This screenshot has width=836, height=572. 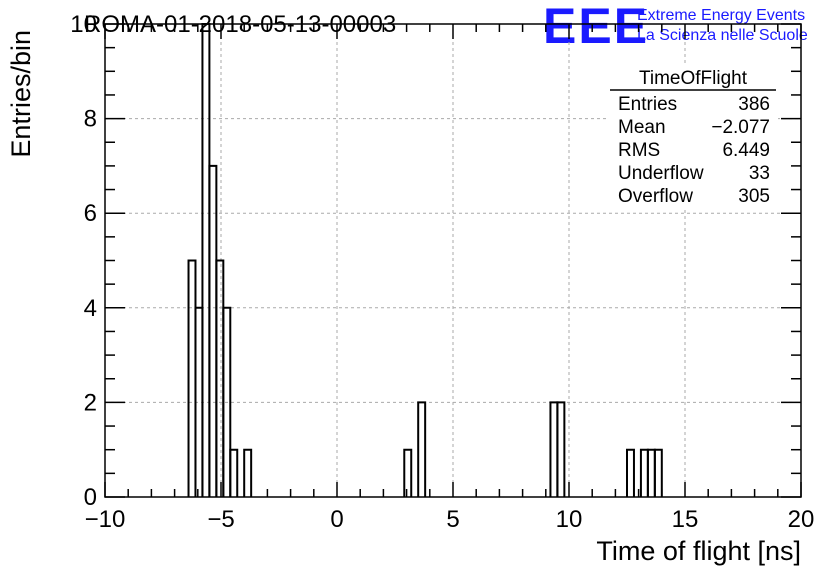 I want to click on x-tick-labels: −10 −5 0 5 10 15 20, so click(x=450, y=519).